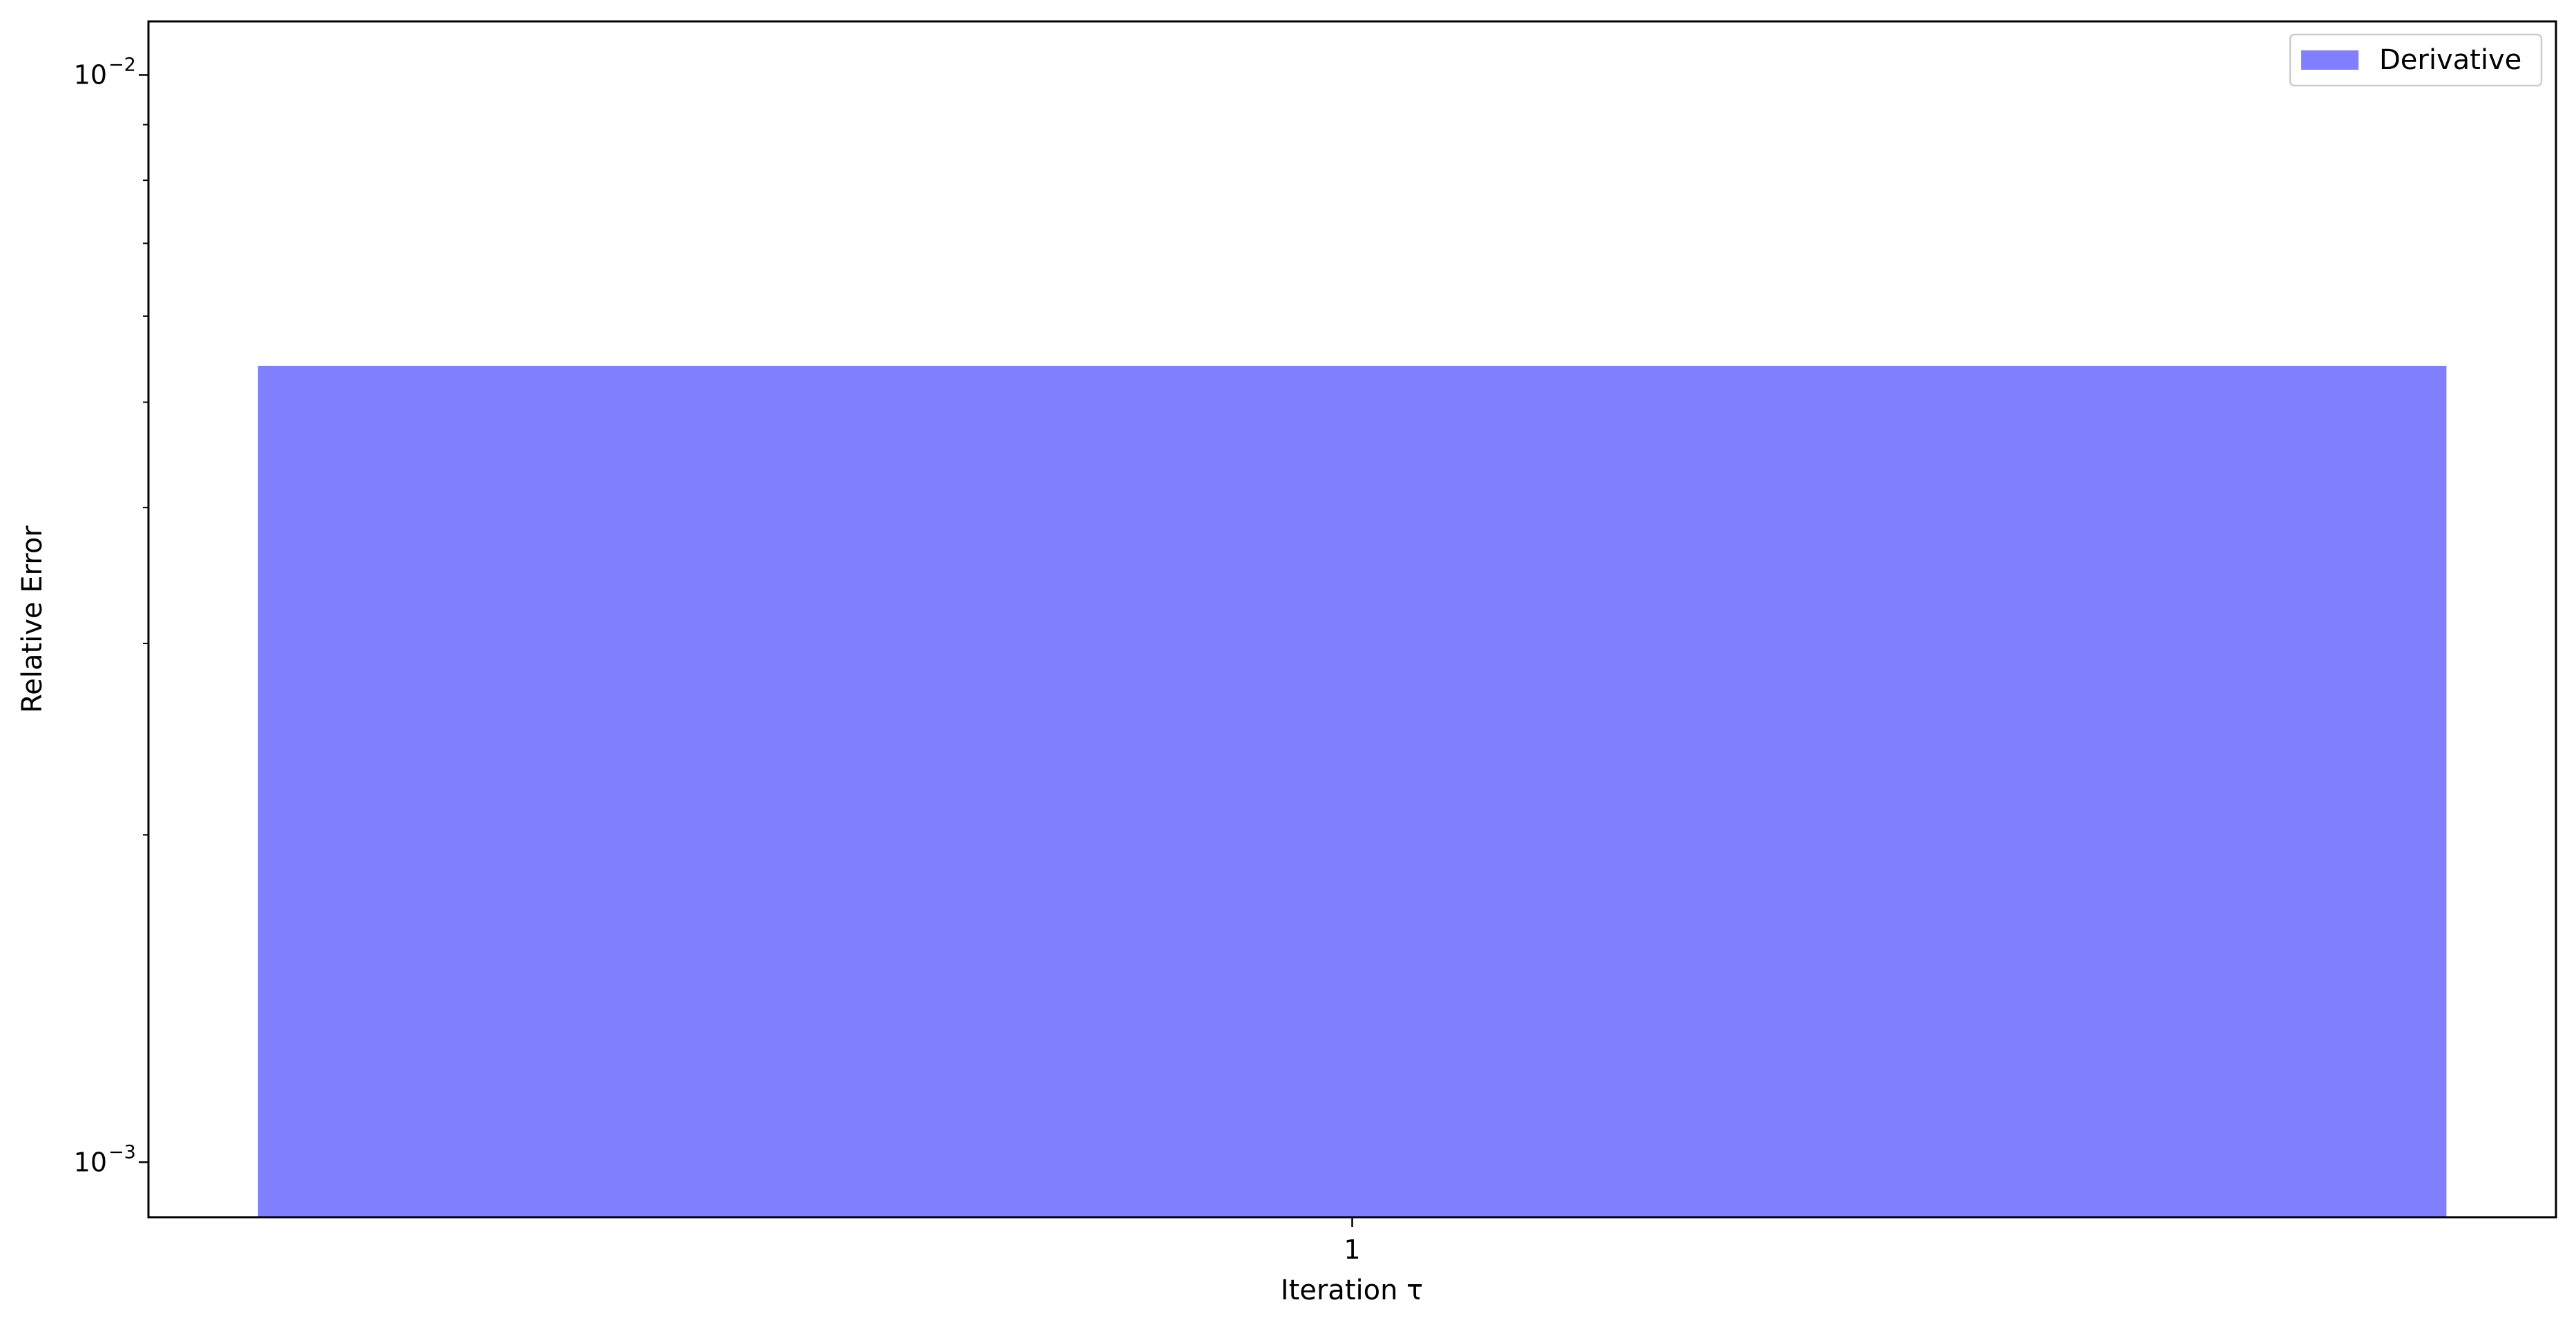 The width and height of the screenshot is (2576, 1327). What do you see at coordinates (1352, 1290) in the screenshot?
I see `x-axis-title: Iteration τ` at bounding box center [1352, 1290].